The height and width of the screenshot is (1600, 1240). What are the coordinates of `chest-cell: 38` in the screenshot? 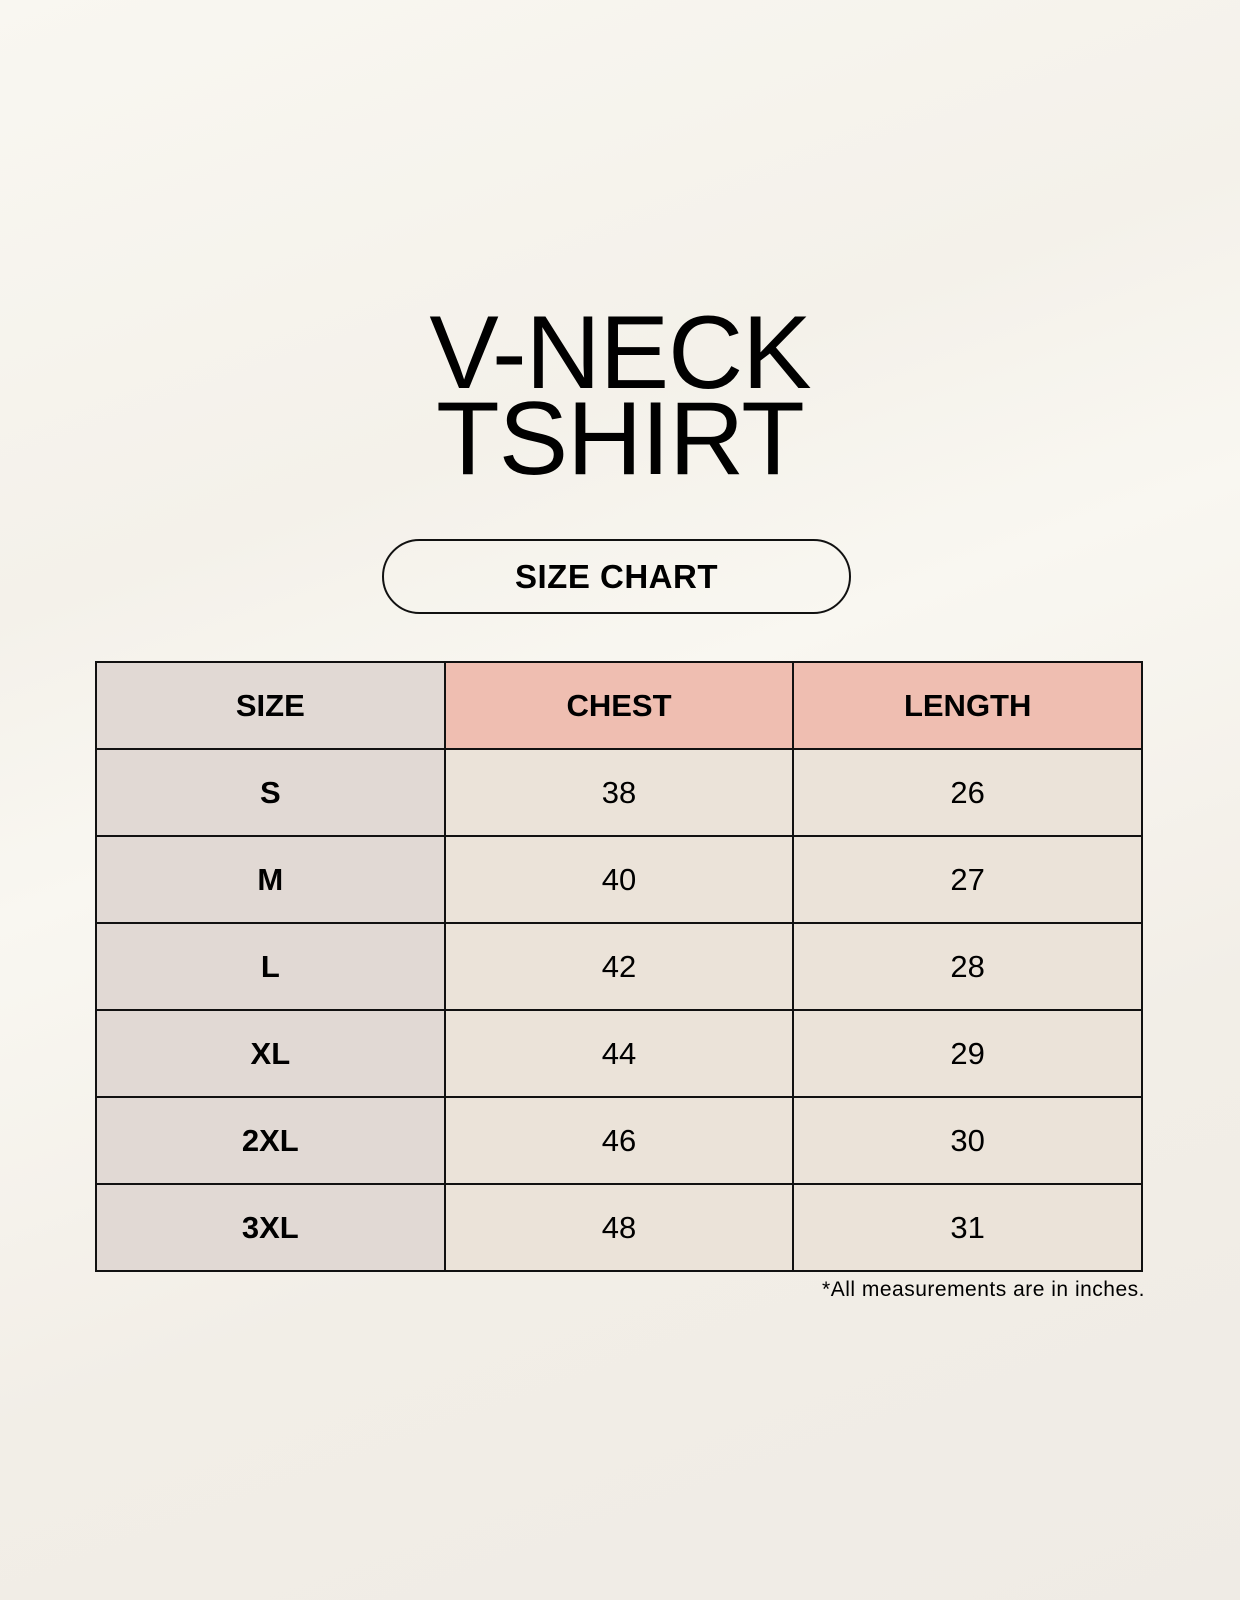 It's located at (619, 792).